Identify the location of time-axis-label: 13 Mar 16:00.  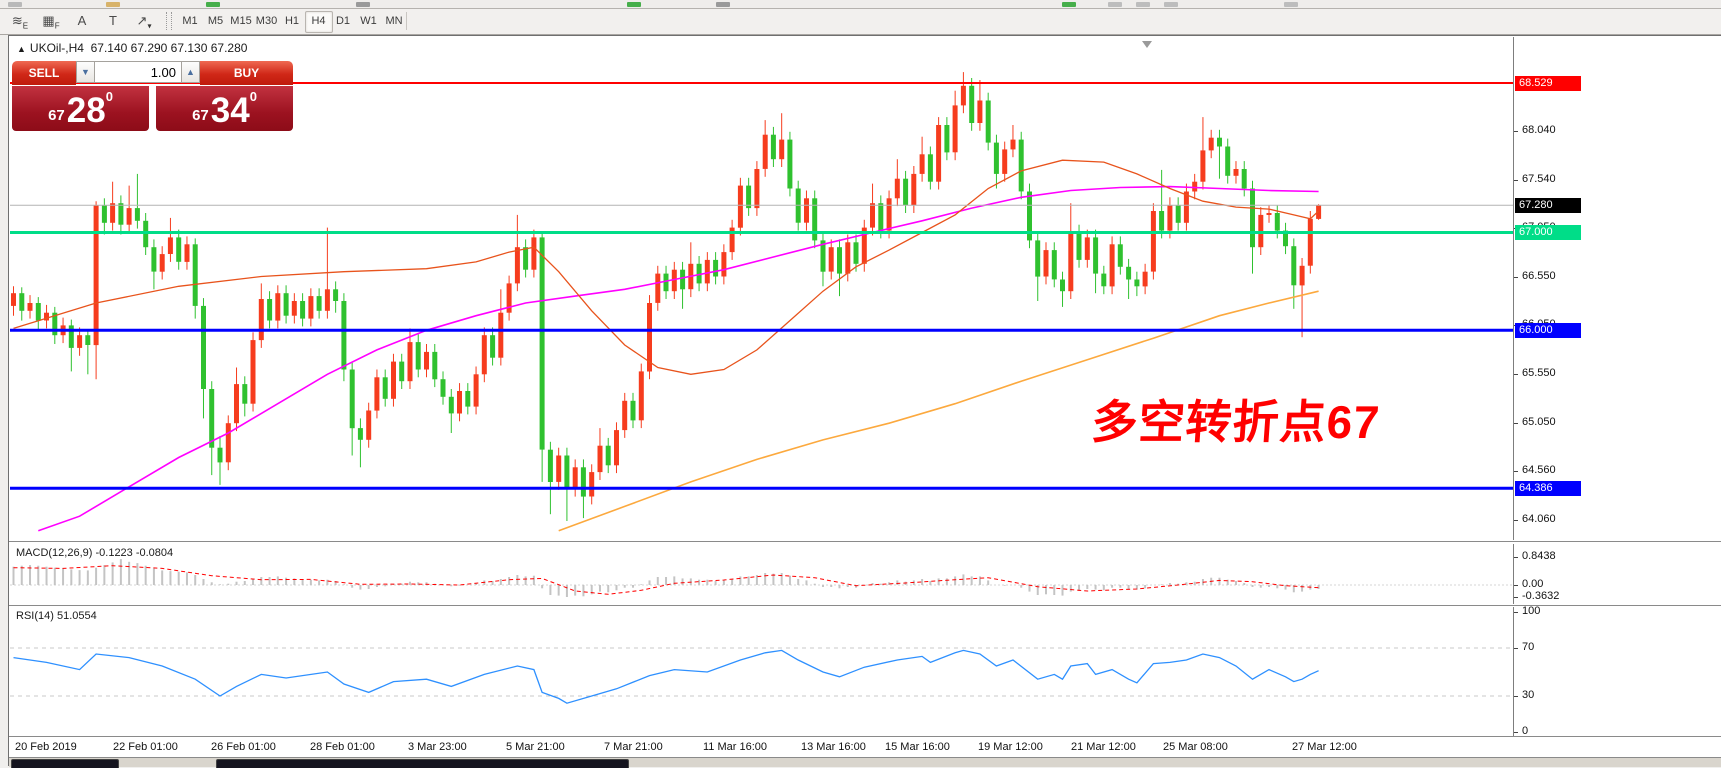
(833, 747).